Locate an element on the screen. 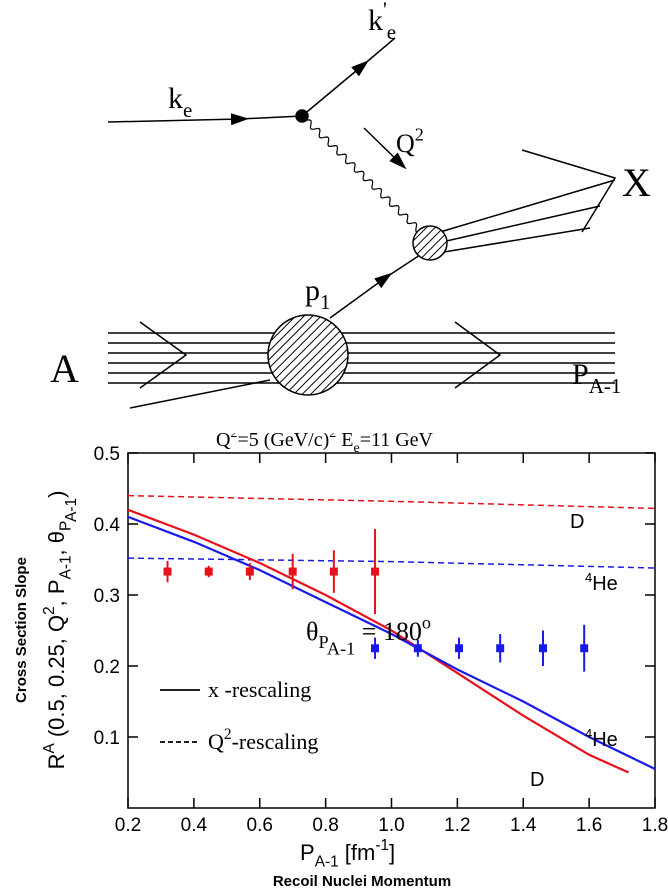 The image size is (668, 892). x-tick-label: 1.4 is located at coordinates (523, 825).